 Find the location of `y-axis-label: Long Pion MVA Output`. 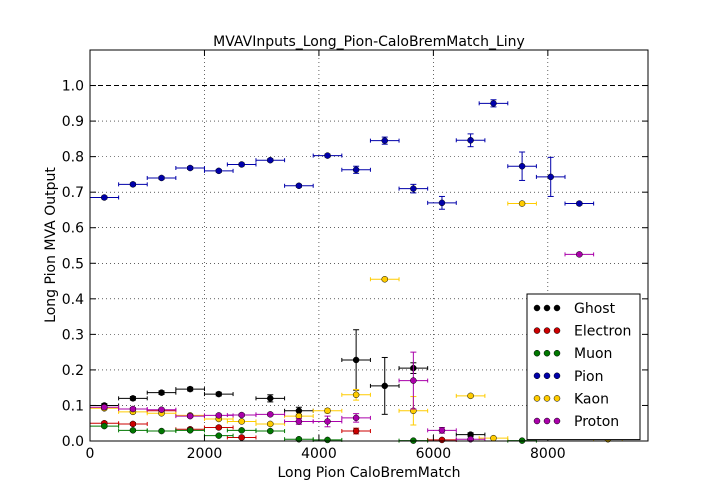

y-axis-label: Long Pion MVA Output is located at coordinates (51, 245).